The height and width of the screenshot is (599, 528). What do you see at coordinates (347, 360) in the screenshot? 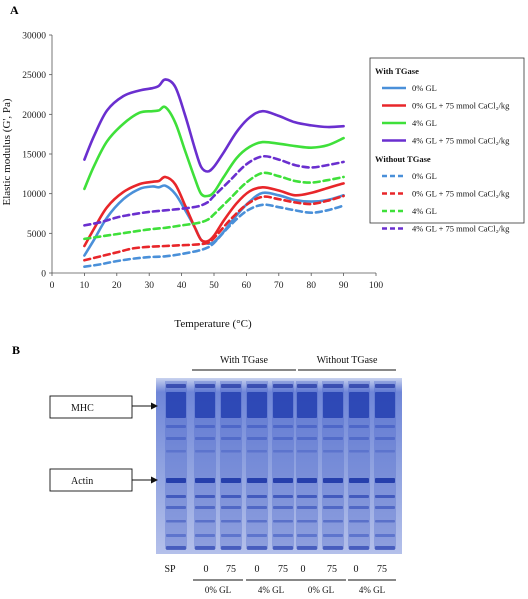
I see `header-without-tgase: Without TGase` at bounding box center [347, 360].